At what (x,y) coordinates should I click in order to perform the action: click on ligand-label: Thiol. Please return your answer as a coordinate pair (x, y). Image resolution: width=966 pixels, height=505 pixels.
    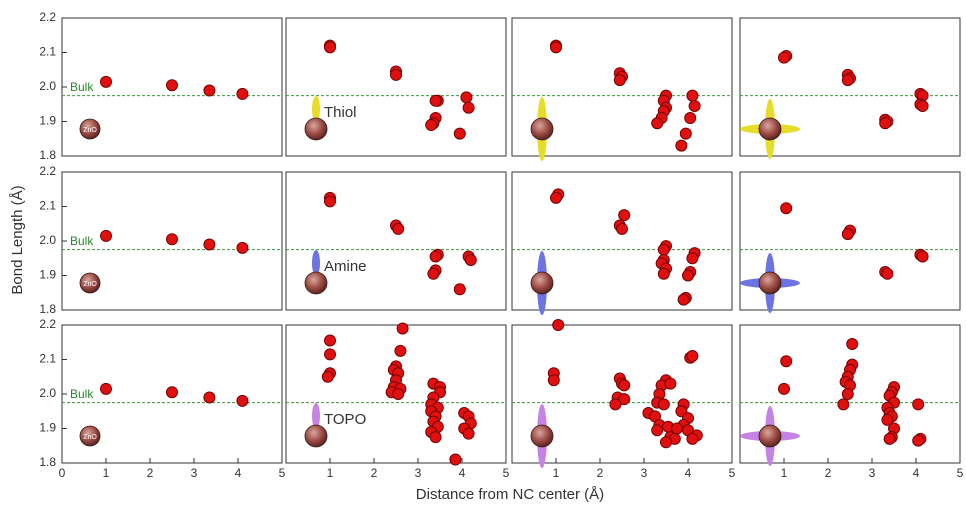
    Looking at the image, I should click on (340, 112).